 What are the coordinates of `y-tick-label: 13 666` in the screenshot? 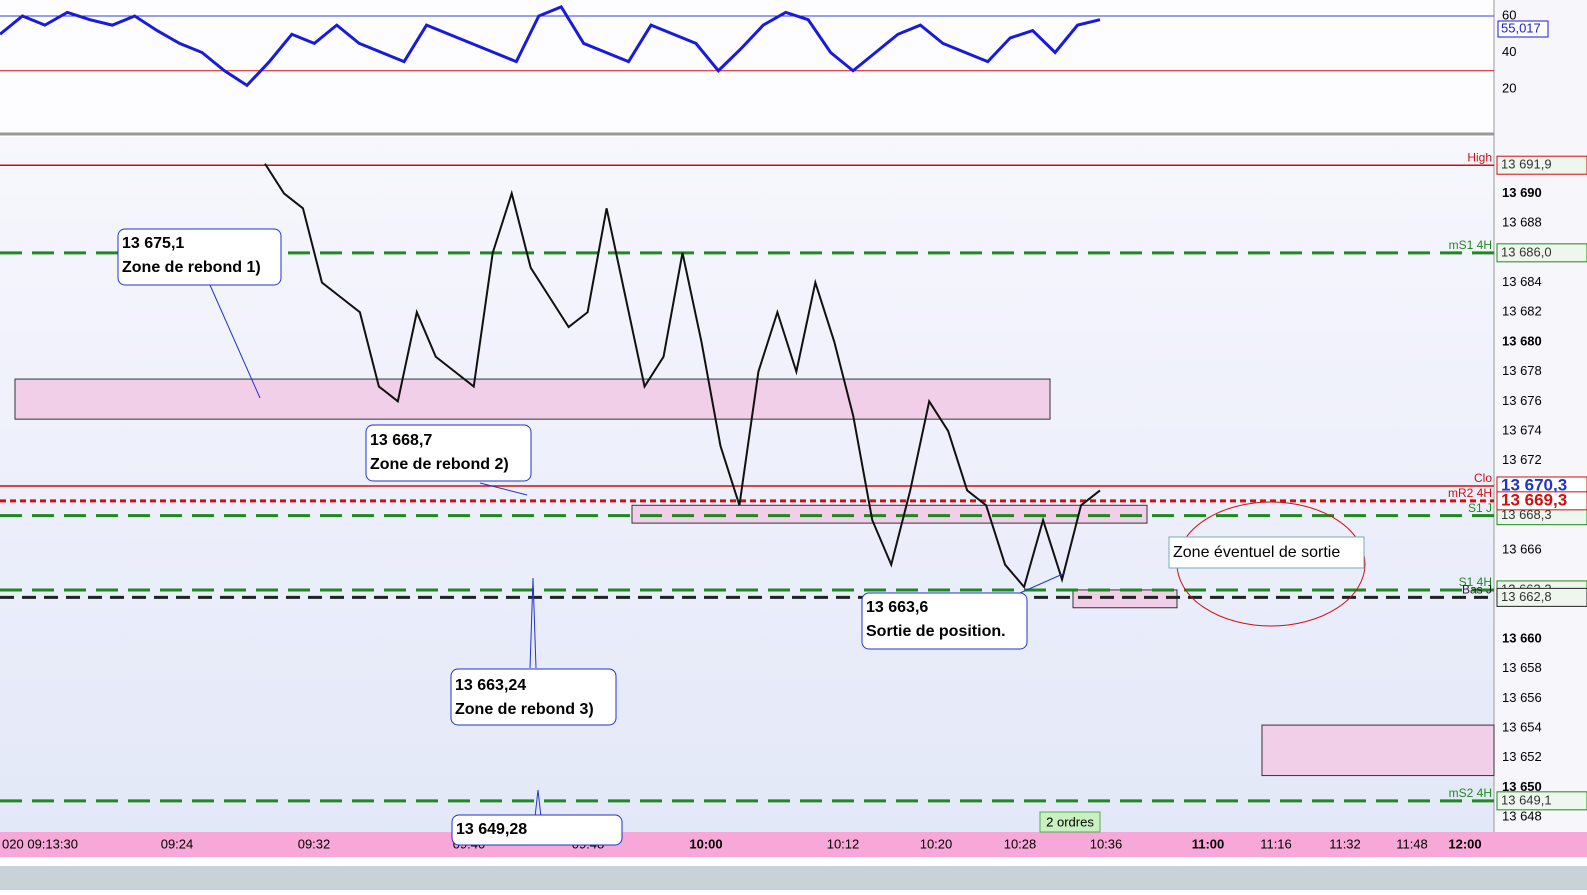 It's located at (1522, 548).